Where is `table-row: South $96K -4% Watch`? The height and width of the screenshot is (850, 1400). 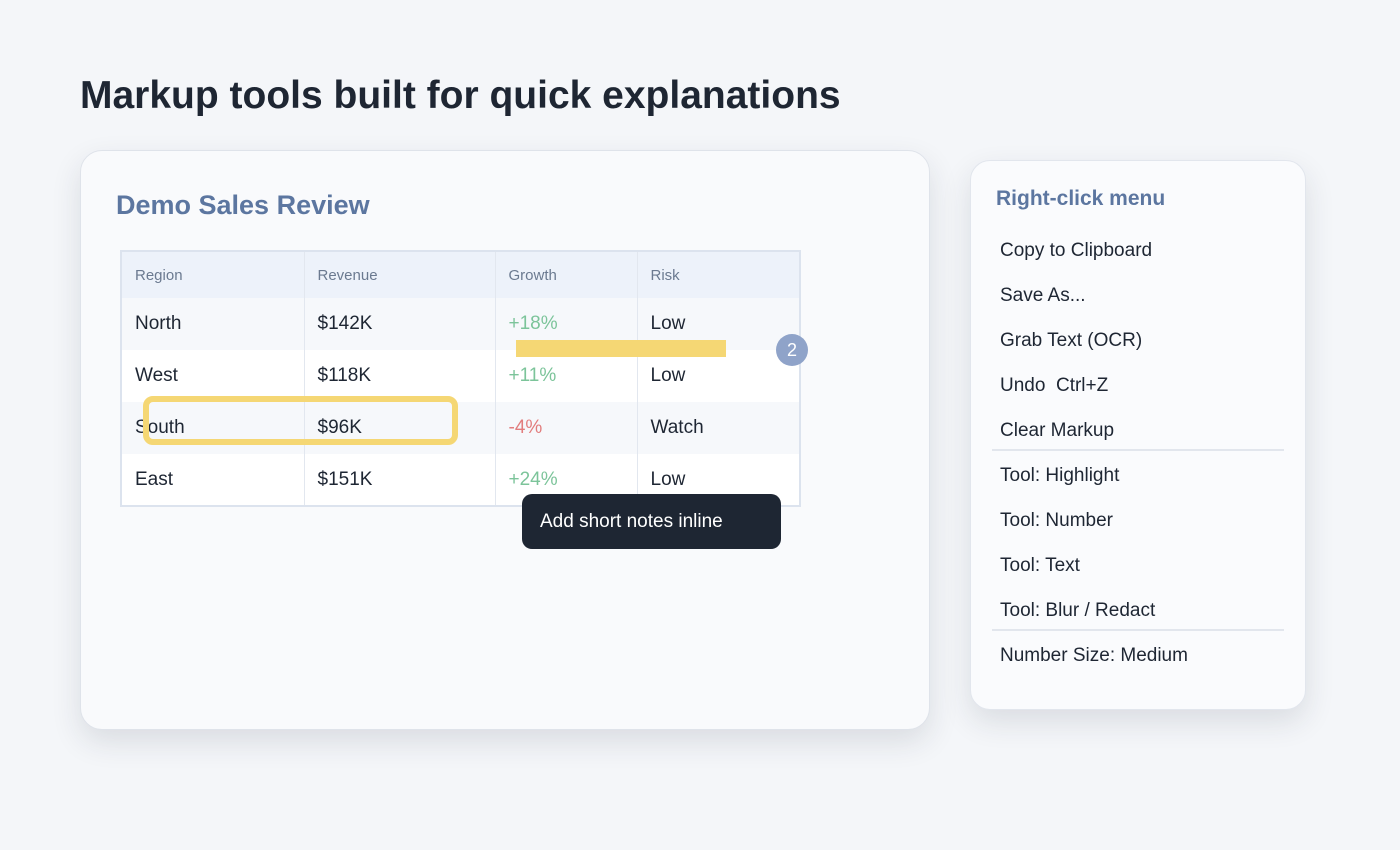 table-row: South $96K -4% Watch is located at coordinates (460, 428).